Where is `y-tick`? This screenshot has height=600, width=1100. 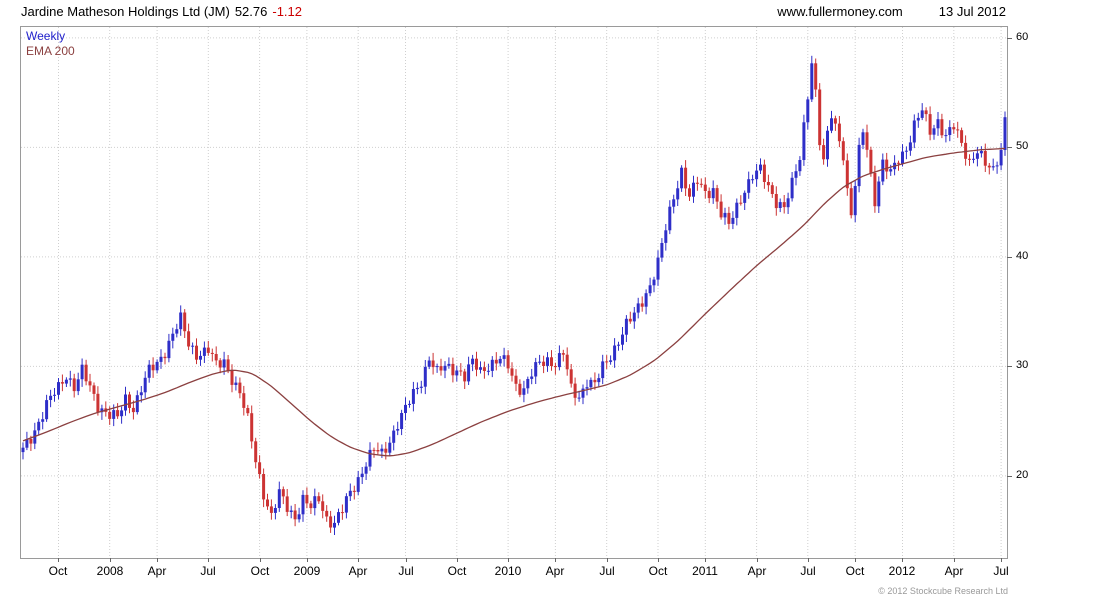 y-tick is located at coordinates (1009, 147).